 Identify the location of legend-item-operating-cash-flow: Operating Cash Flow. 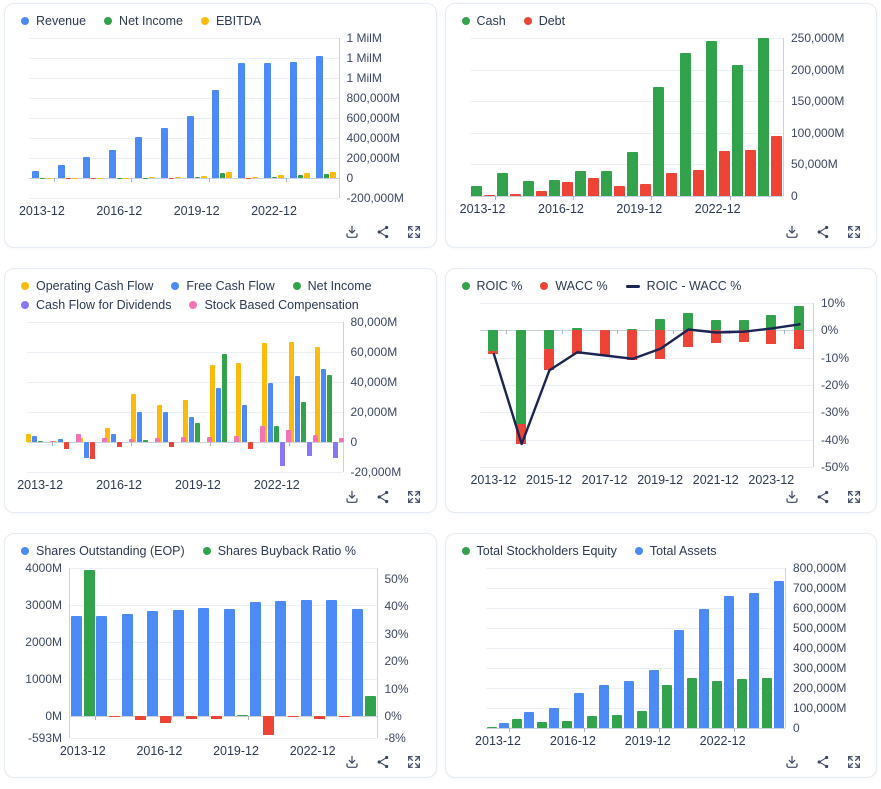
(87, 286).